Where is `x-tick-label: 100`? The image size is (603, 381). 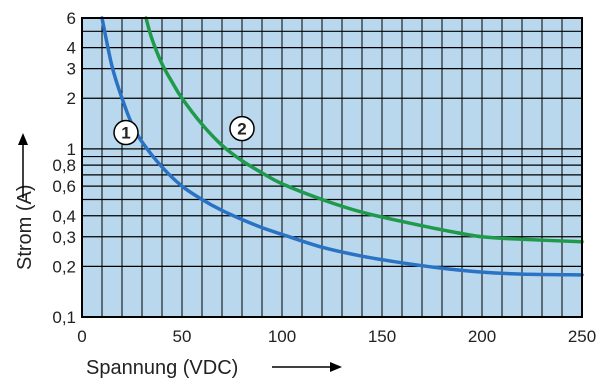
x-tick-label: 100 is located at coordinates (282, 336).